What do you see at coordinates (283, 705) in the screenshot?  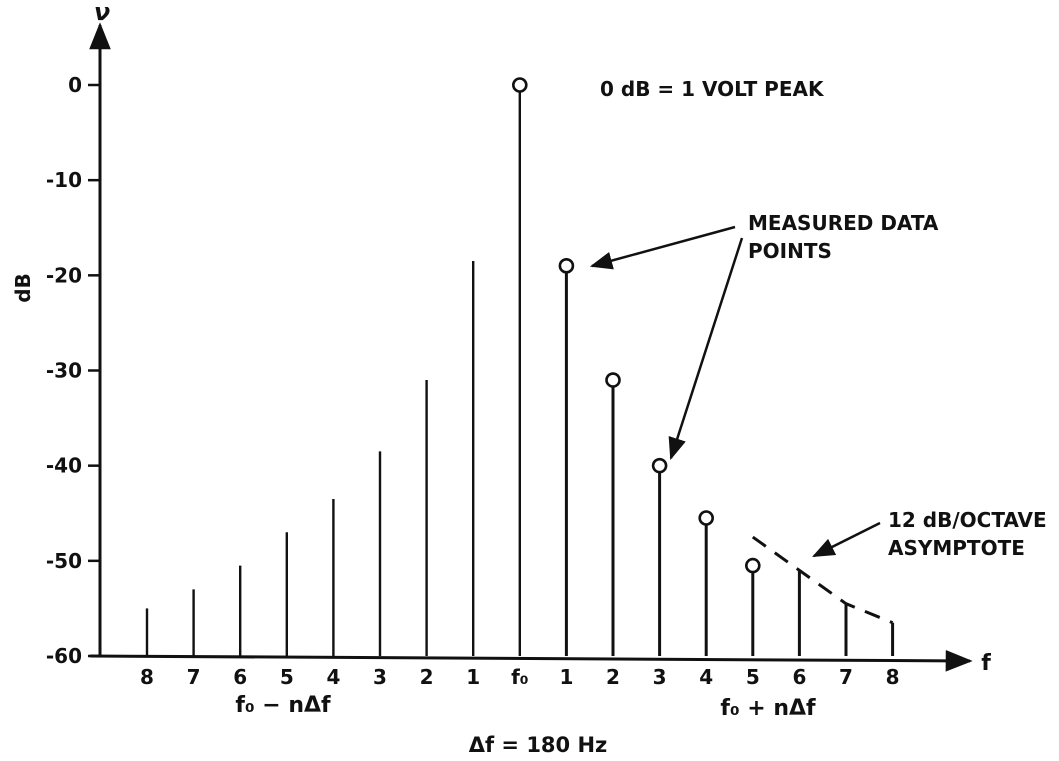 I see `lower-sideband-label: f₀ − nΔf` at bounding box center [283, 705].